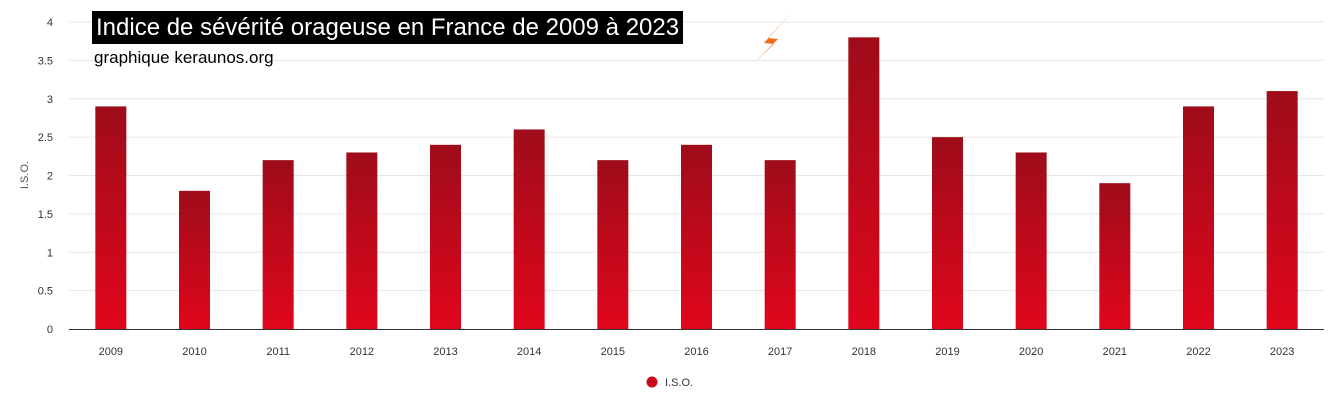 The height and width of the screenshot is (401, 1342). Describe the element at coordinates (529, 352) in the screenshot. I see `x-tick-label: 2014` at that location.